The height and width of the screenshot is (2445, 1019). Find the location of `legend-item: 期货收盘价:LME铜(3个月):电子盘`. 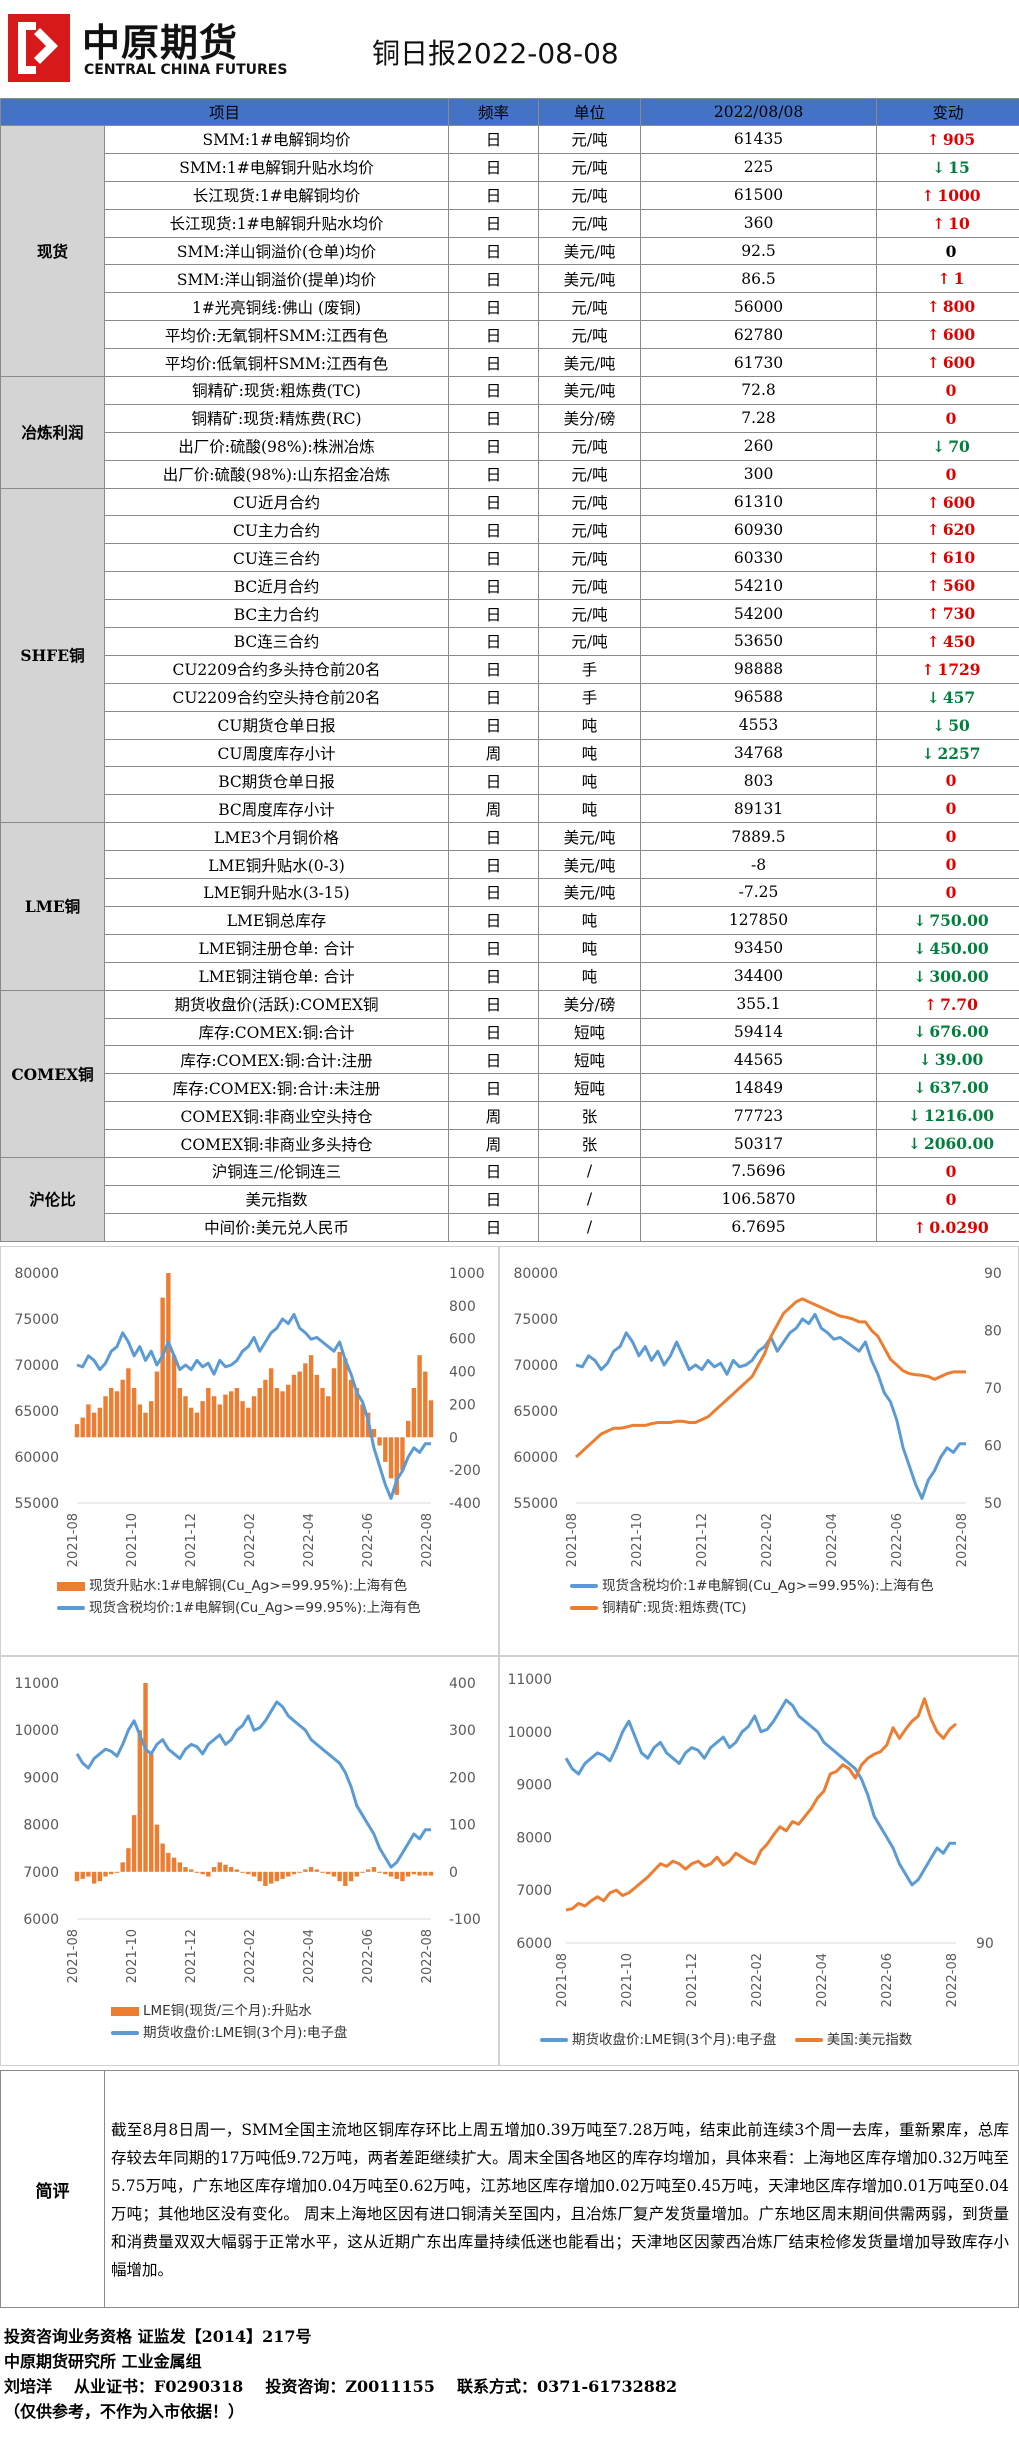

legend-item: 期货收盘价:LME铜(3个月):电子盘 is located at coordinates (658, 2040).